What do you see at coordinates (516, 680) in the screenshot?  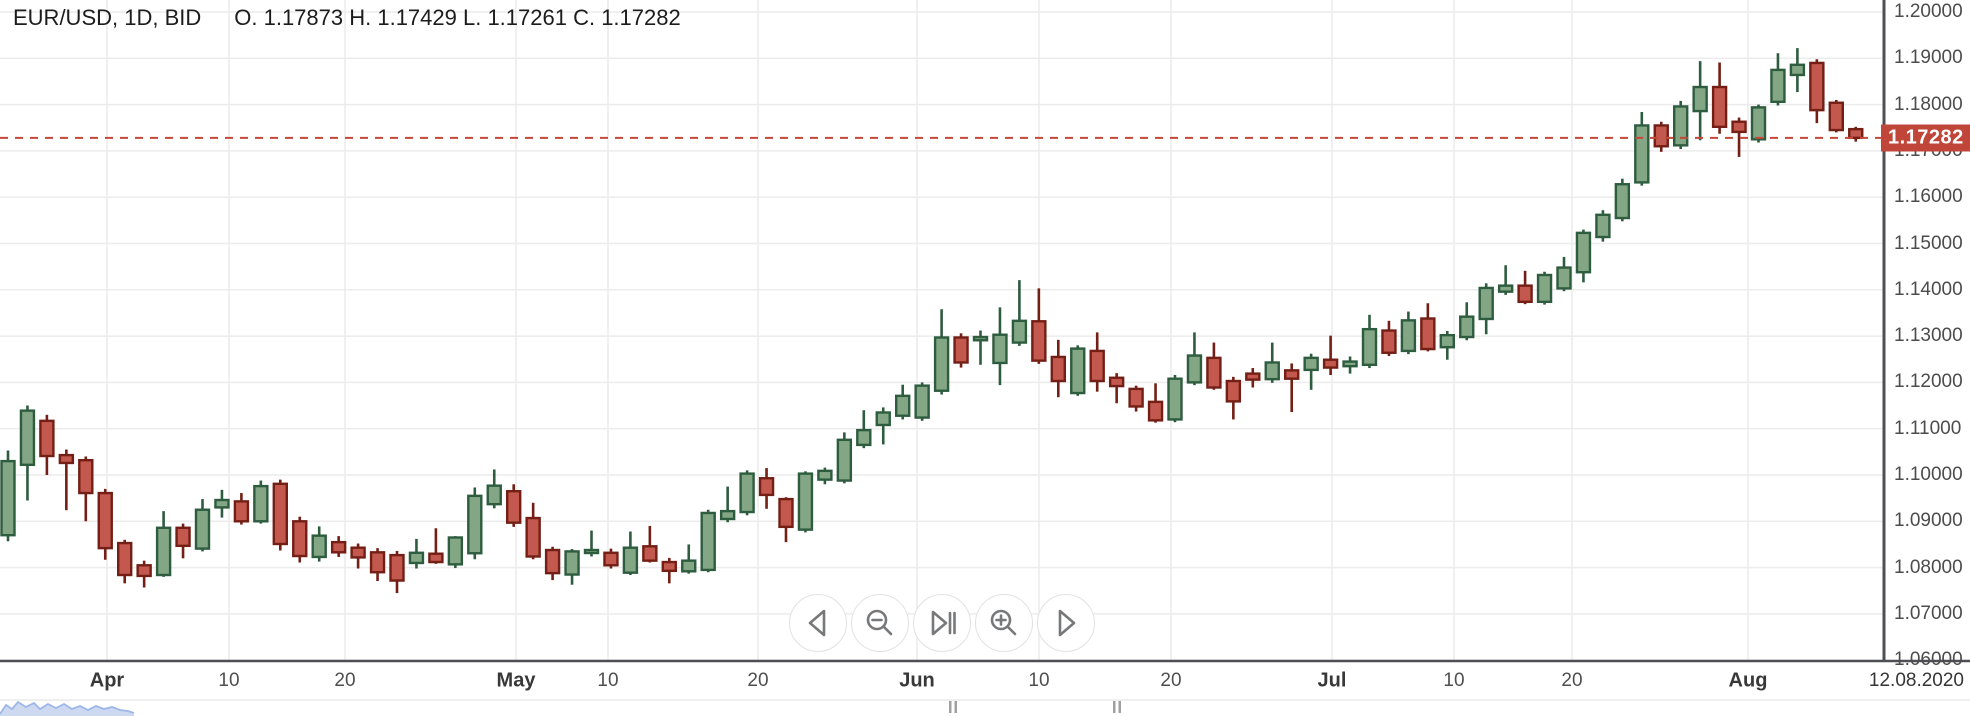 I see `time-axis-label: May` at bounding box center [516, 680].